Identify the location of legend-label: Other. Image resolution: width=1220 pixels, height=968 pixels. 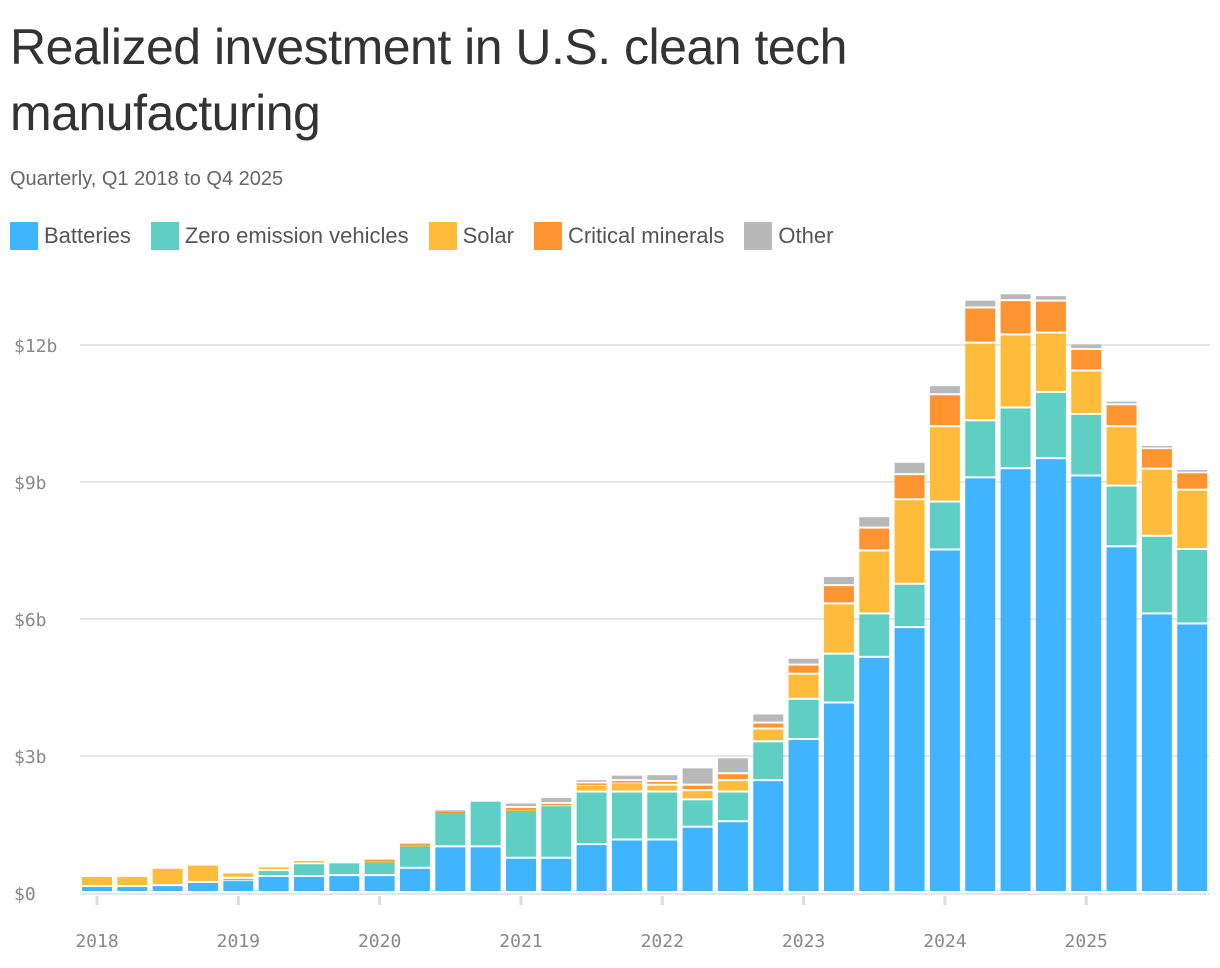
(806, 235).